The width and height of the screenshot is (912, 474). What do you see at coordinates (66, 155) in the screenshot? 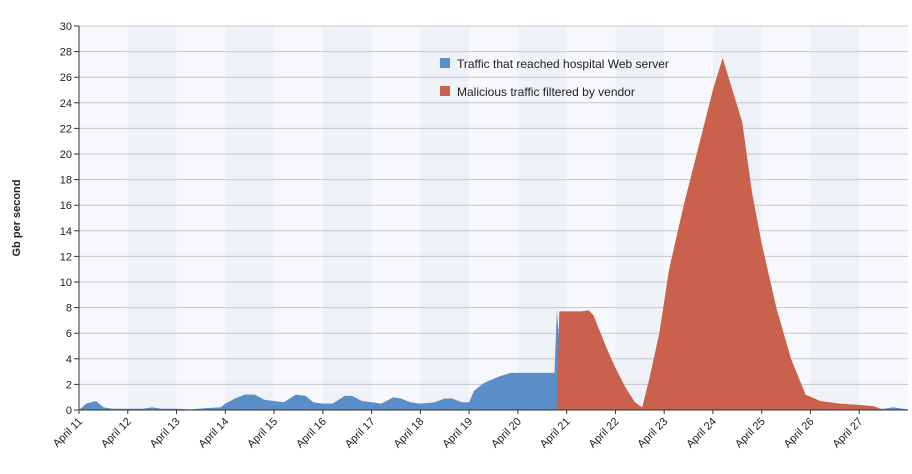
I see `y-tick-label: 20` at bounding box center [66, 155].